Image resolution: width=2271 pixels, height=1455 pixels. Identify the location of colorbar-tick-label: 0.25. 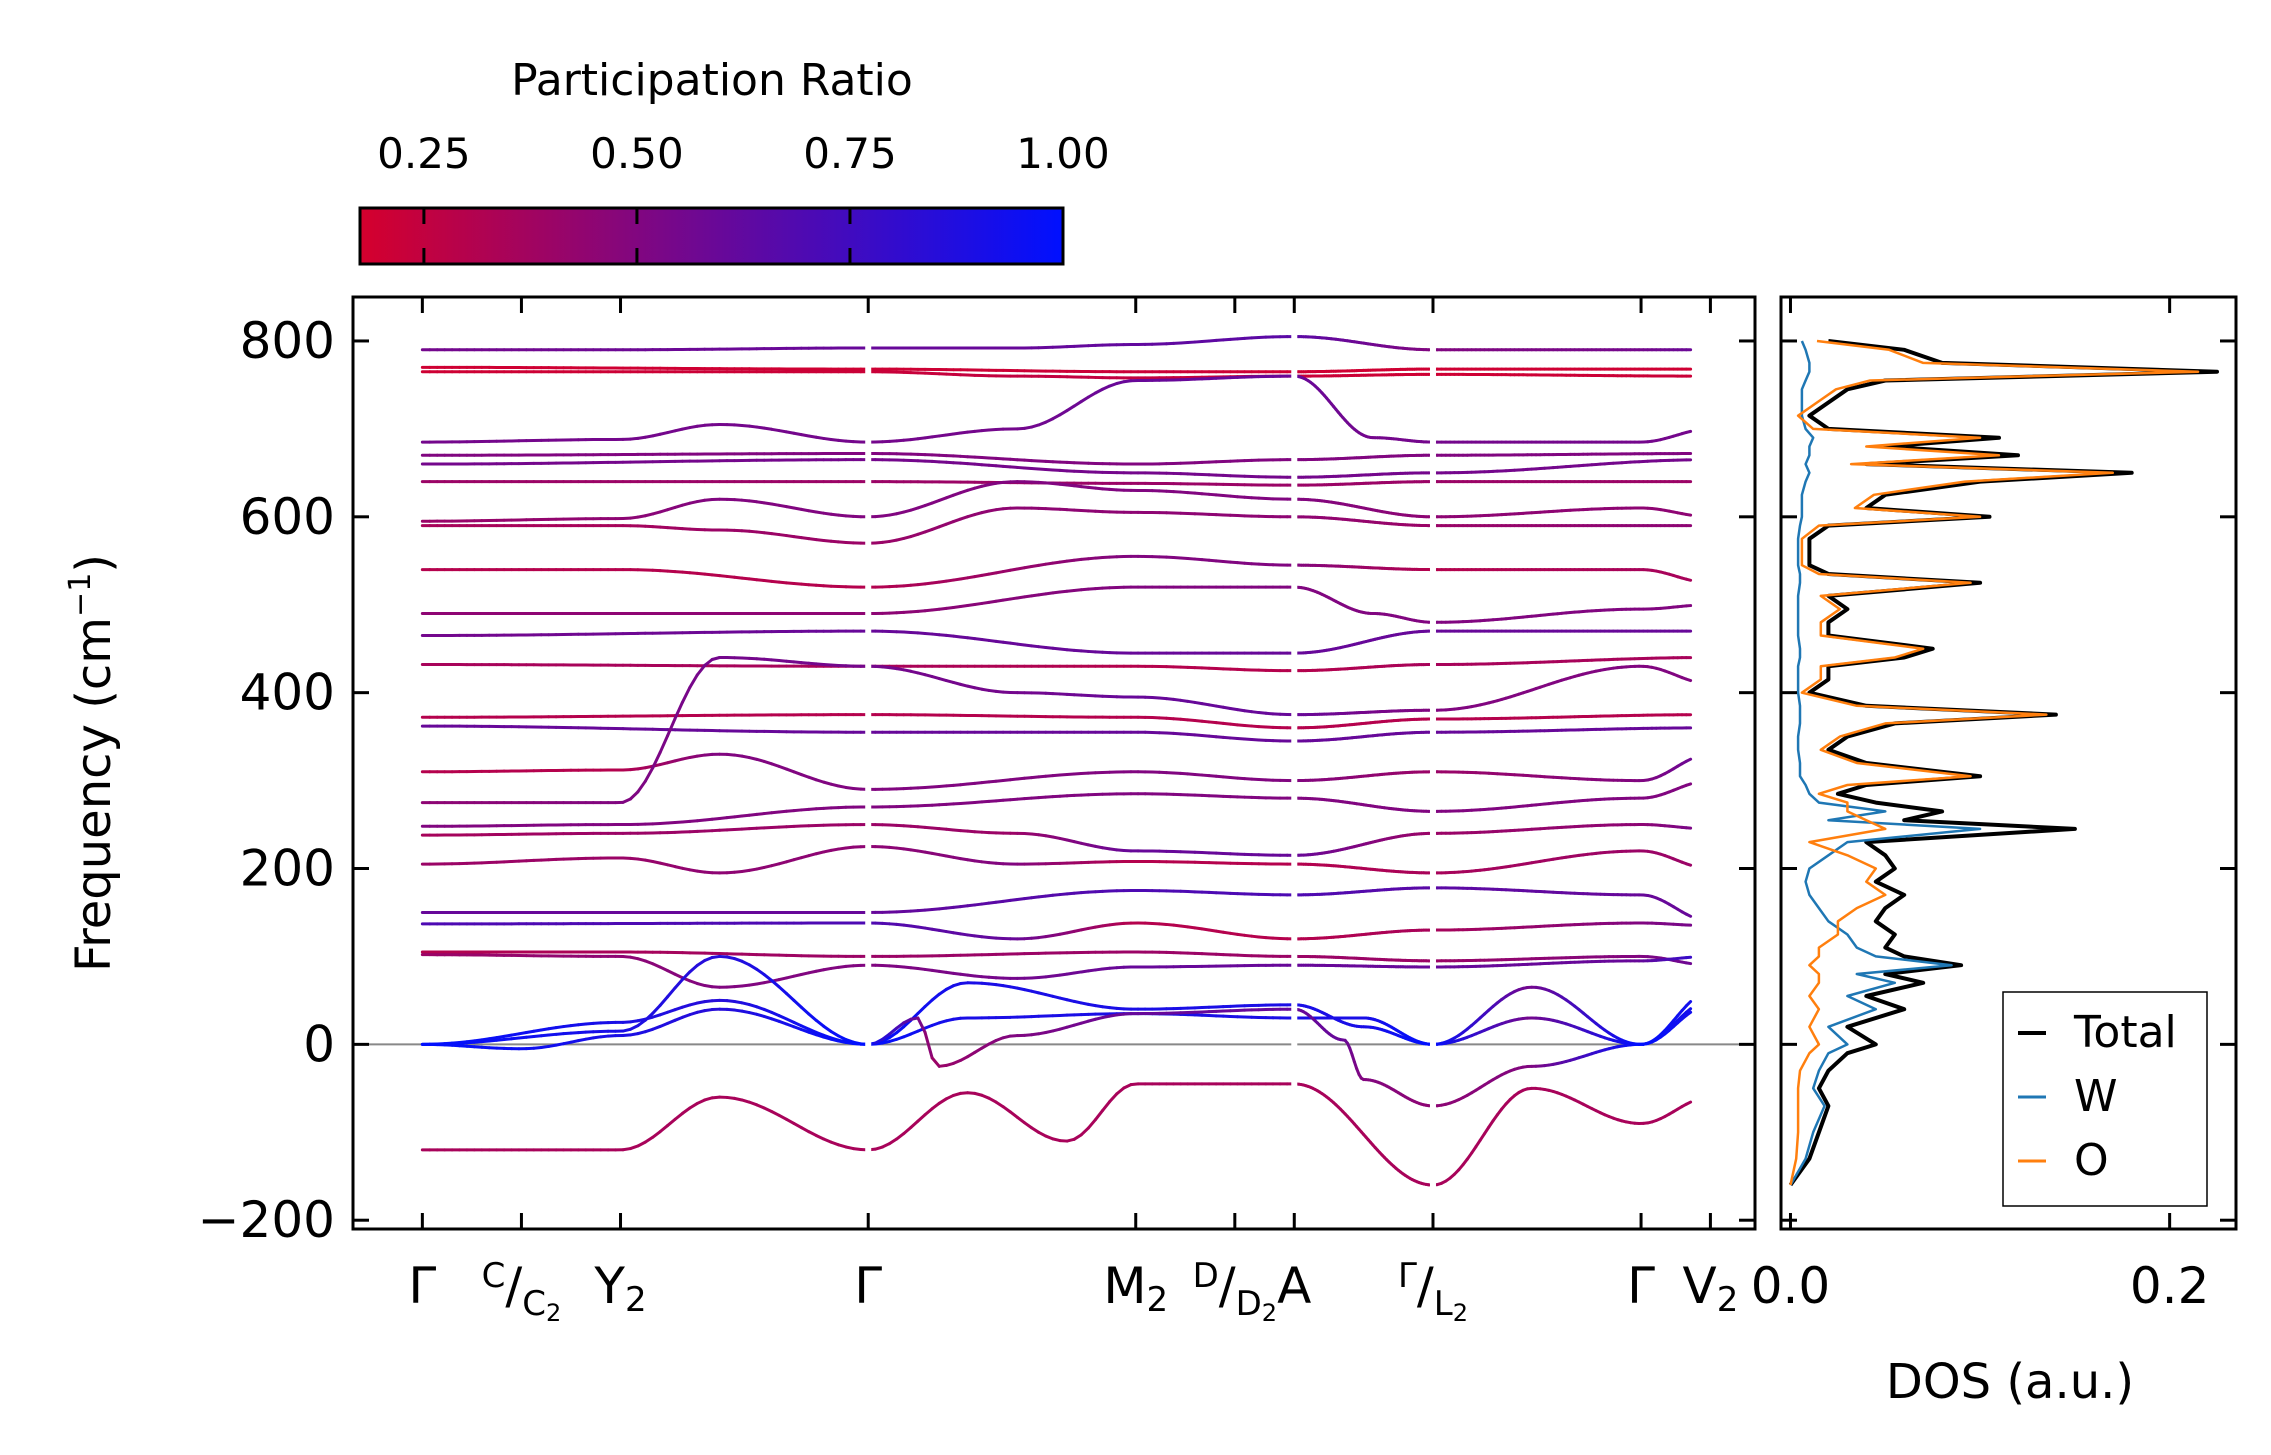
(424, 153).